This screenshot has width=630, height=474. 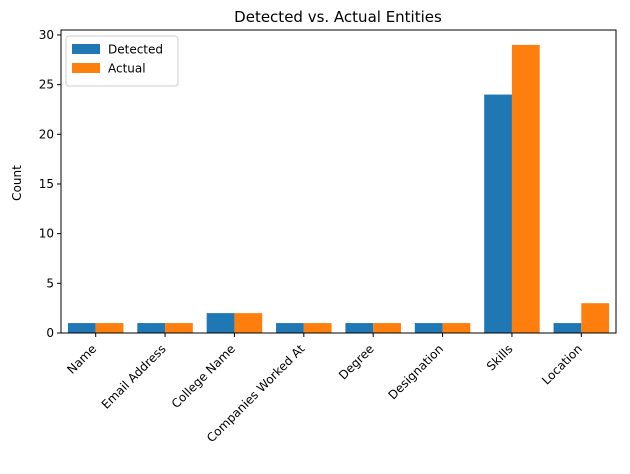 I want to click on y-axis-ticks: 0 5 10 15 20 25 30, so click(x=50, y=184).